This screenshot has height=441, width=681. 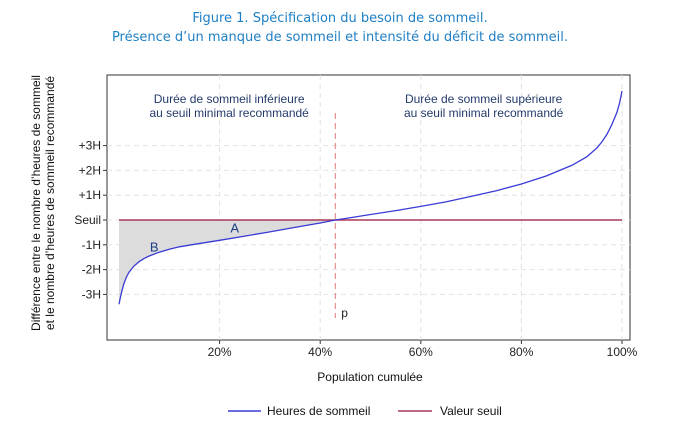 What do you see at coordinates (421, 352) in the screenshot?
I see `x-tick-label: 60%` at bounding box center [421, 352].